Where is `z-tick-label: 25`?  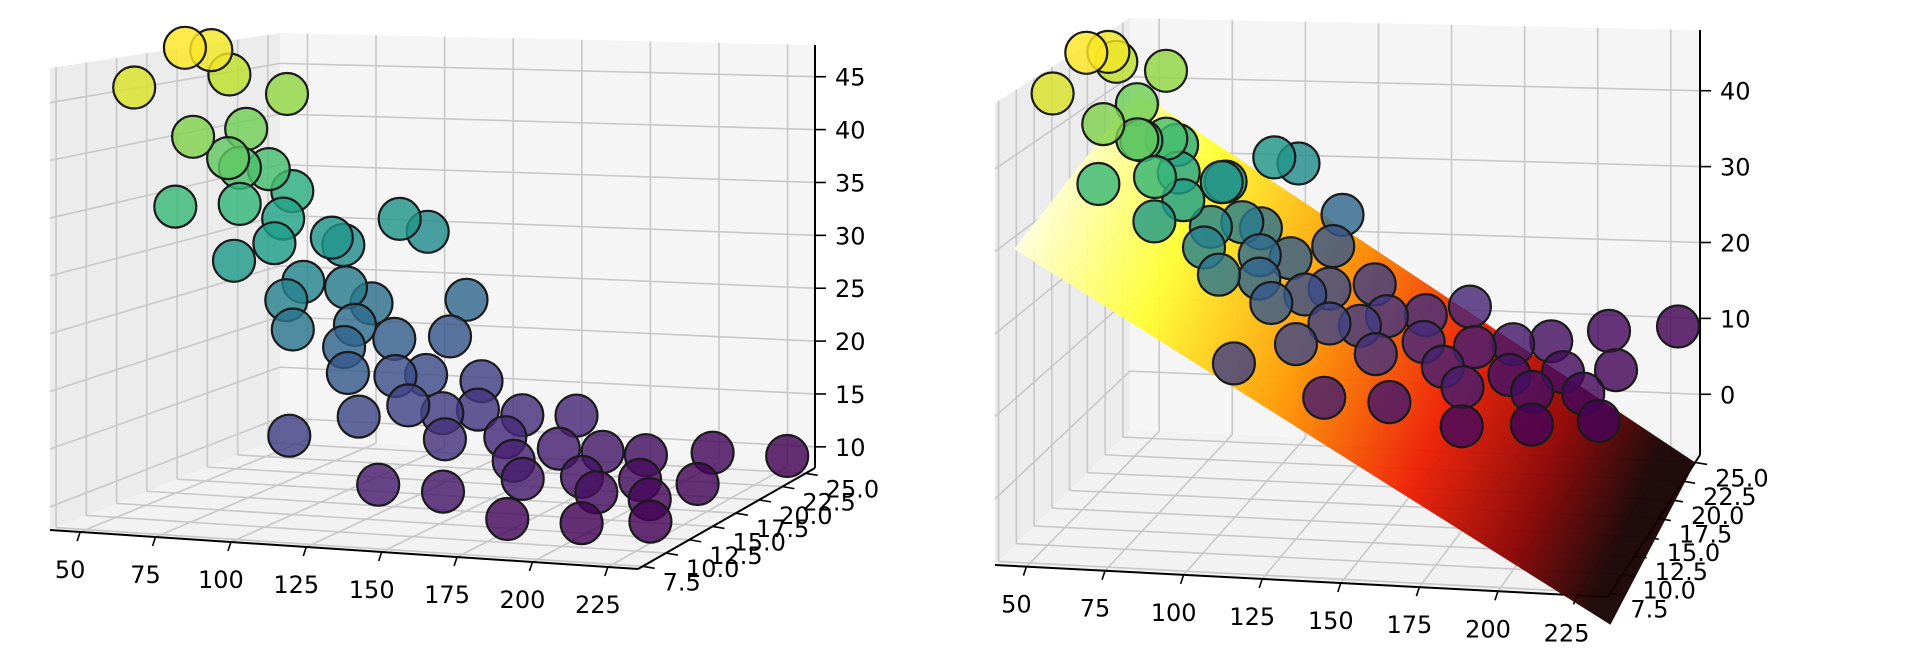 z-tick-label: 25 is located at coordinates (850, 289).